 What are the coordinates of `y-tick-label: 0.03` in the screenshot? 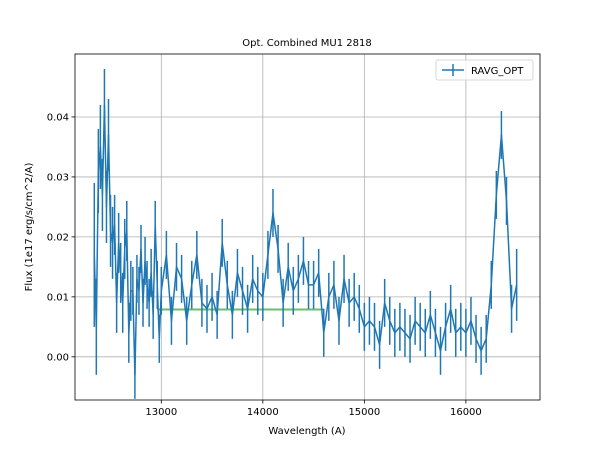 It's located at (58, 177).